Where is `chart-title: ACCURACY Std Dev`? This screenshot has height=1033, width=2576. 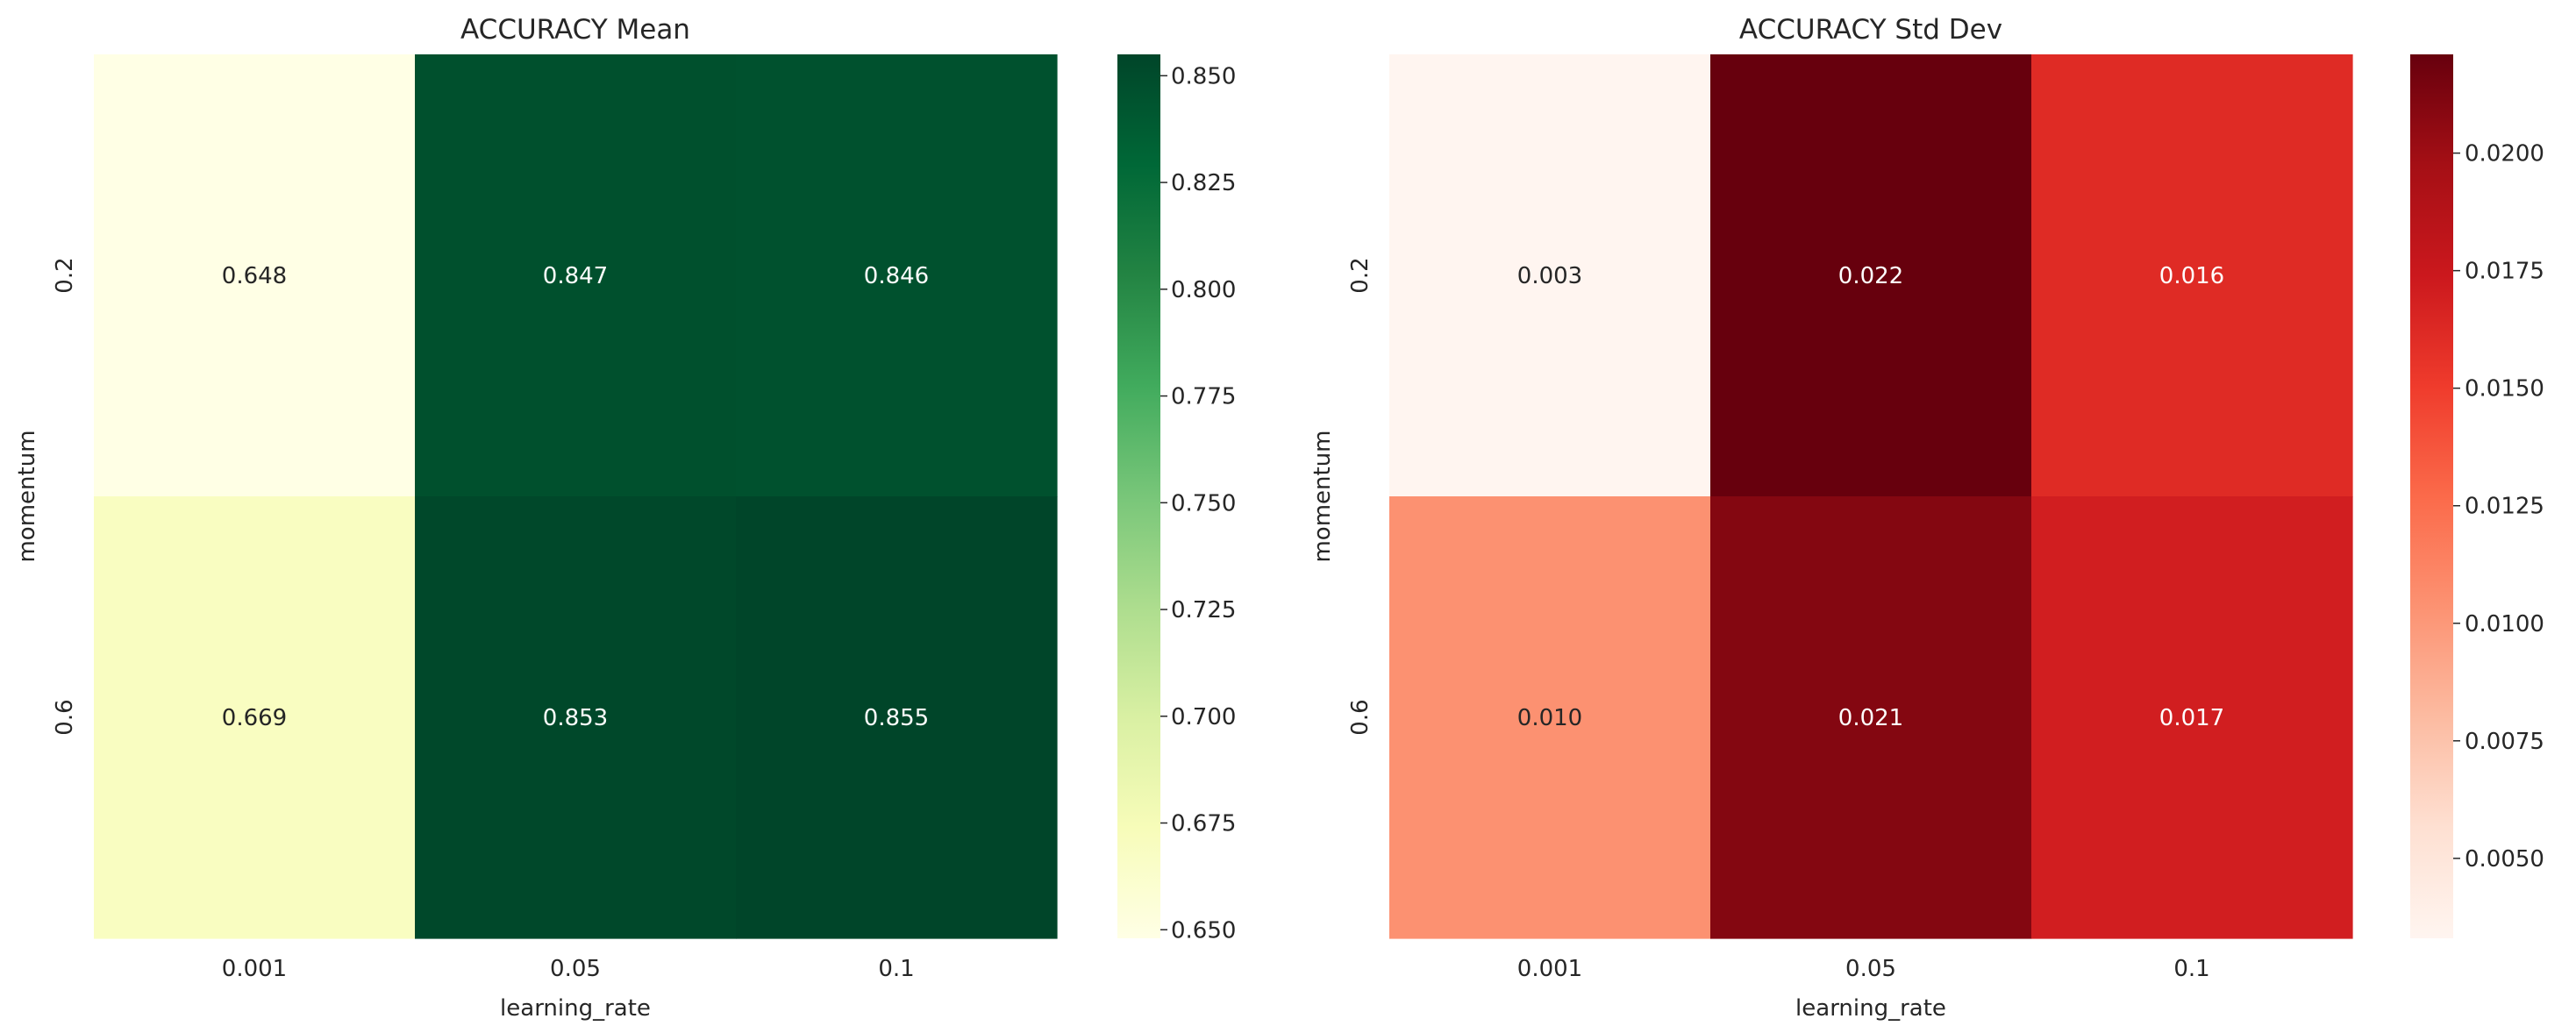 chart-title: ACCURACY Std Dev is located at coordinates (1871, 30).